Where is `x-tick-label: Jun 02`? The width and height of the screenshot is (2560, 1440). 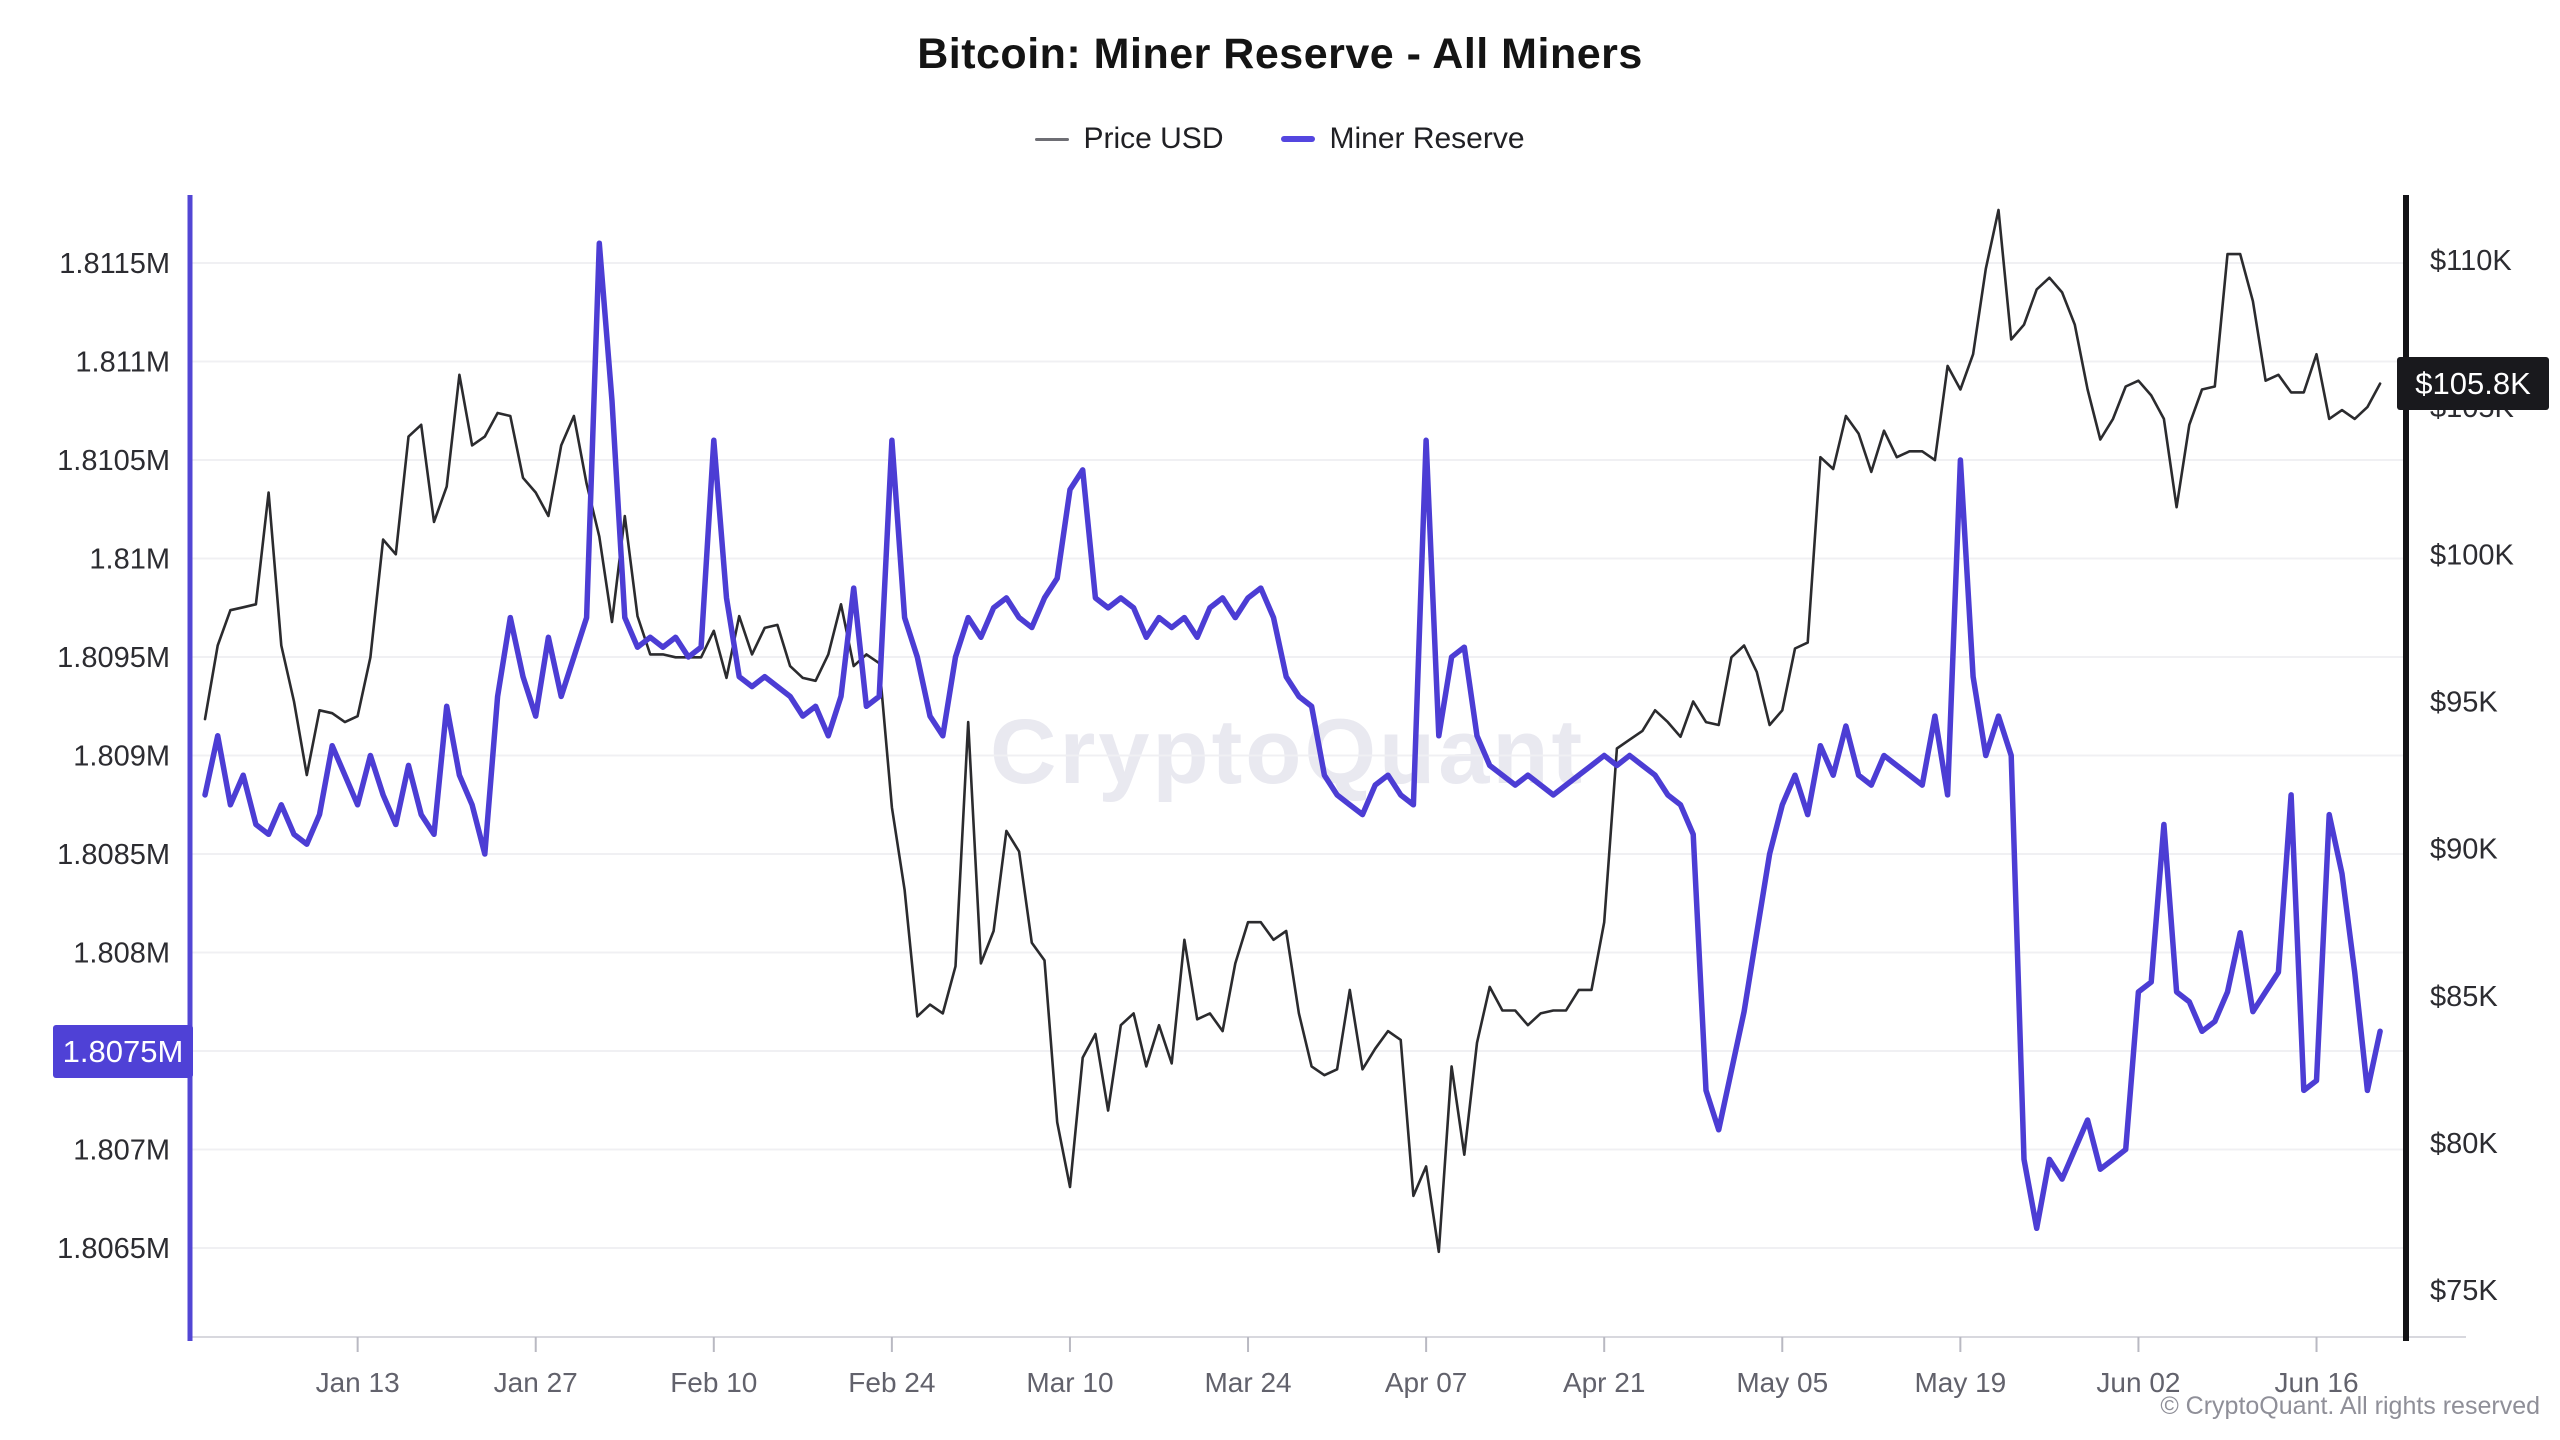
x-tick-label: Jun 02 is located at coordinates (2138, 1382).